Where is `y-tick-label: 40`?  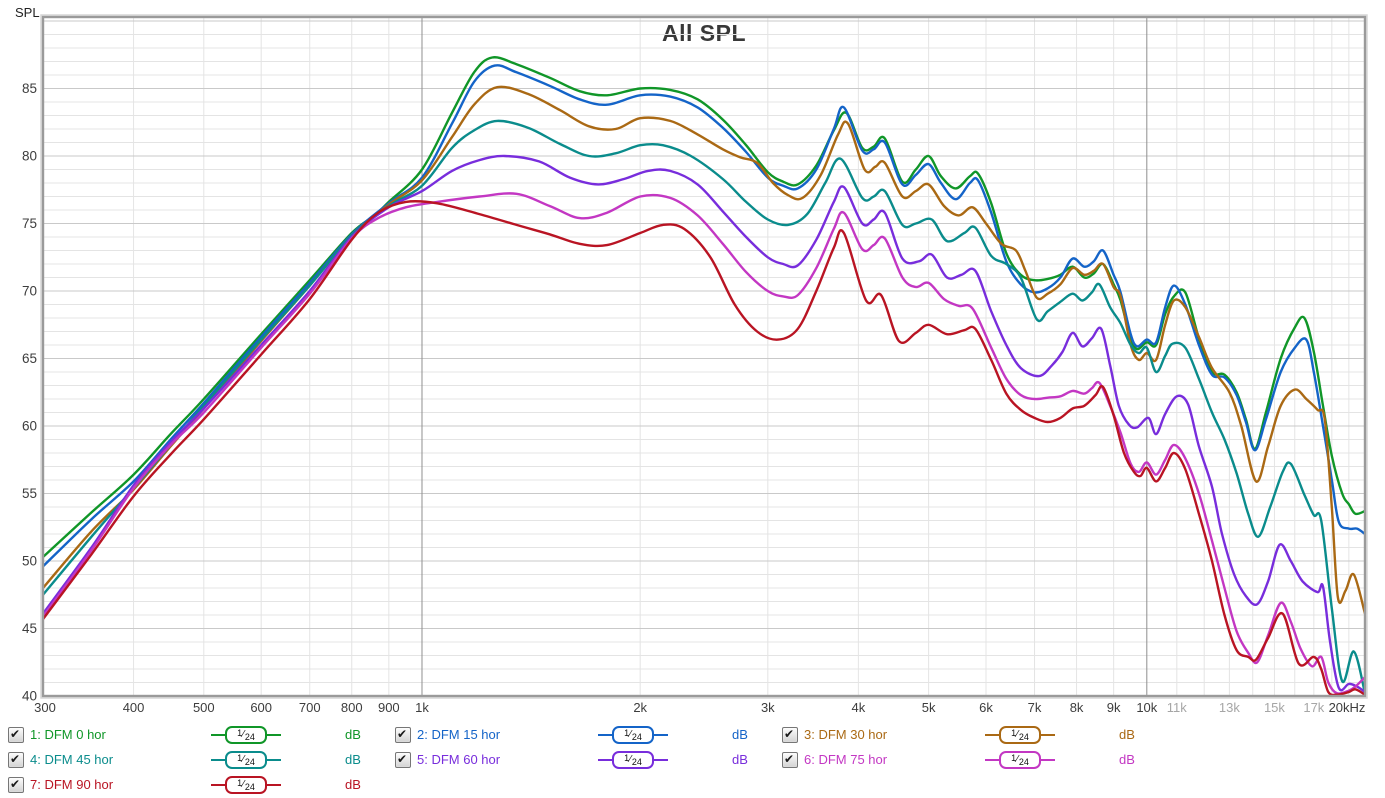
y-tick-label: 40 is located at coordinates (29, 696).